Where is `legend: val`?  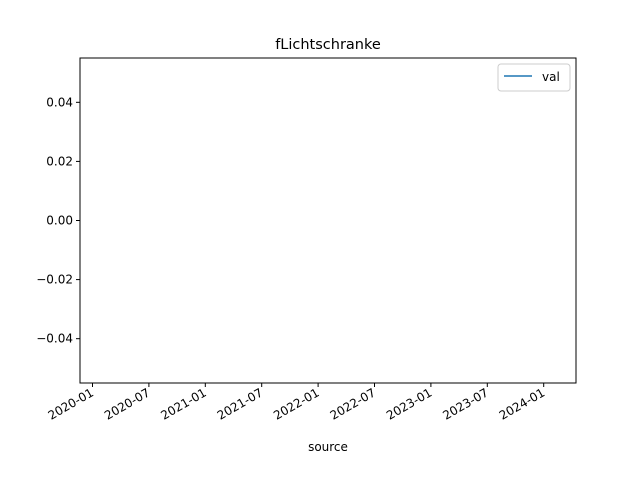
legend: val is located at coordinates (534, 77).